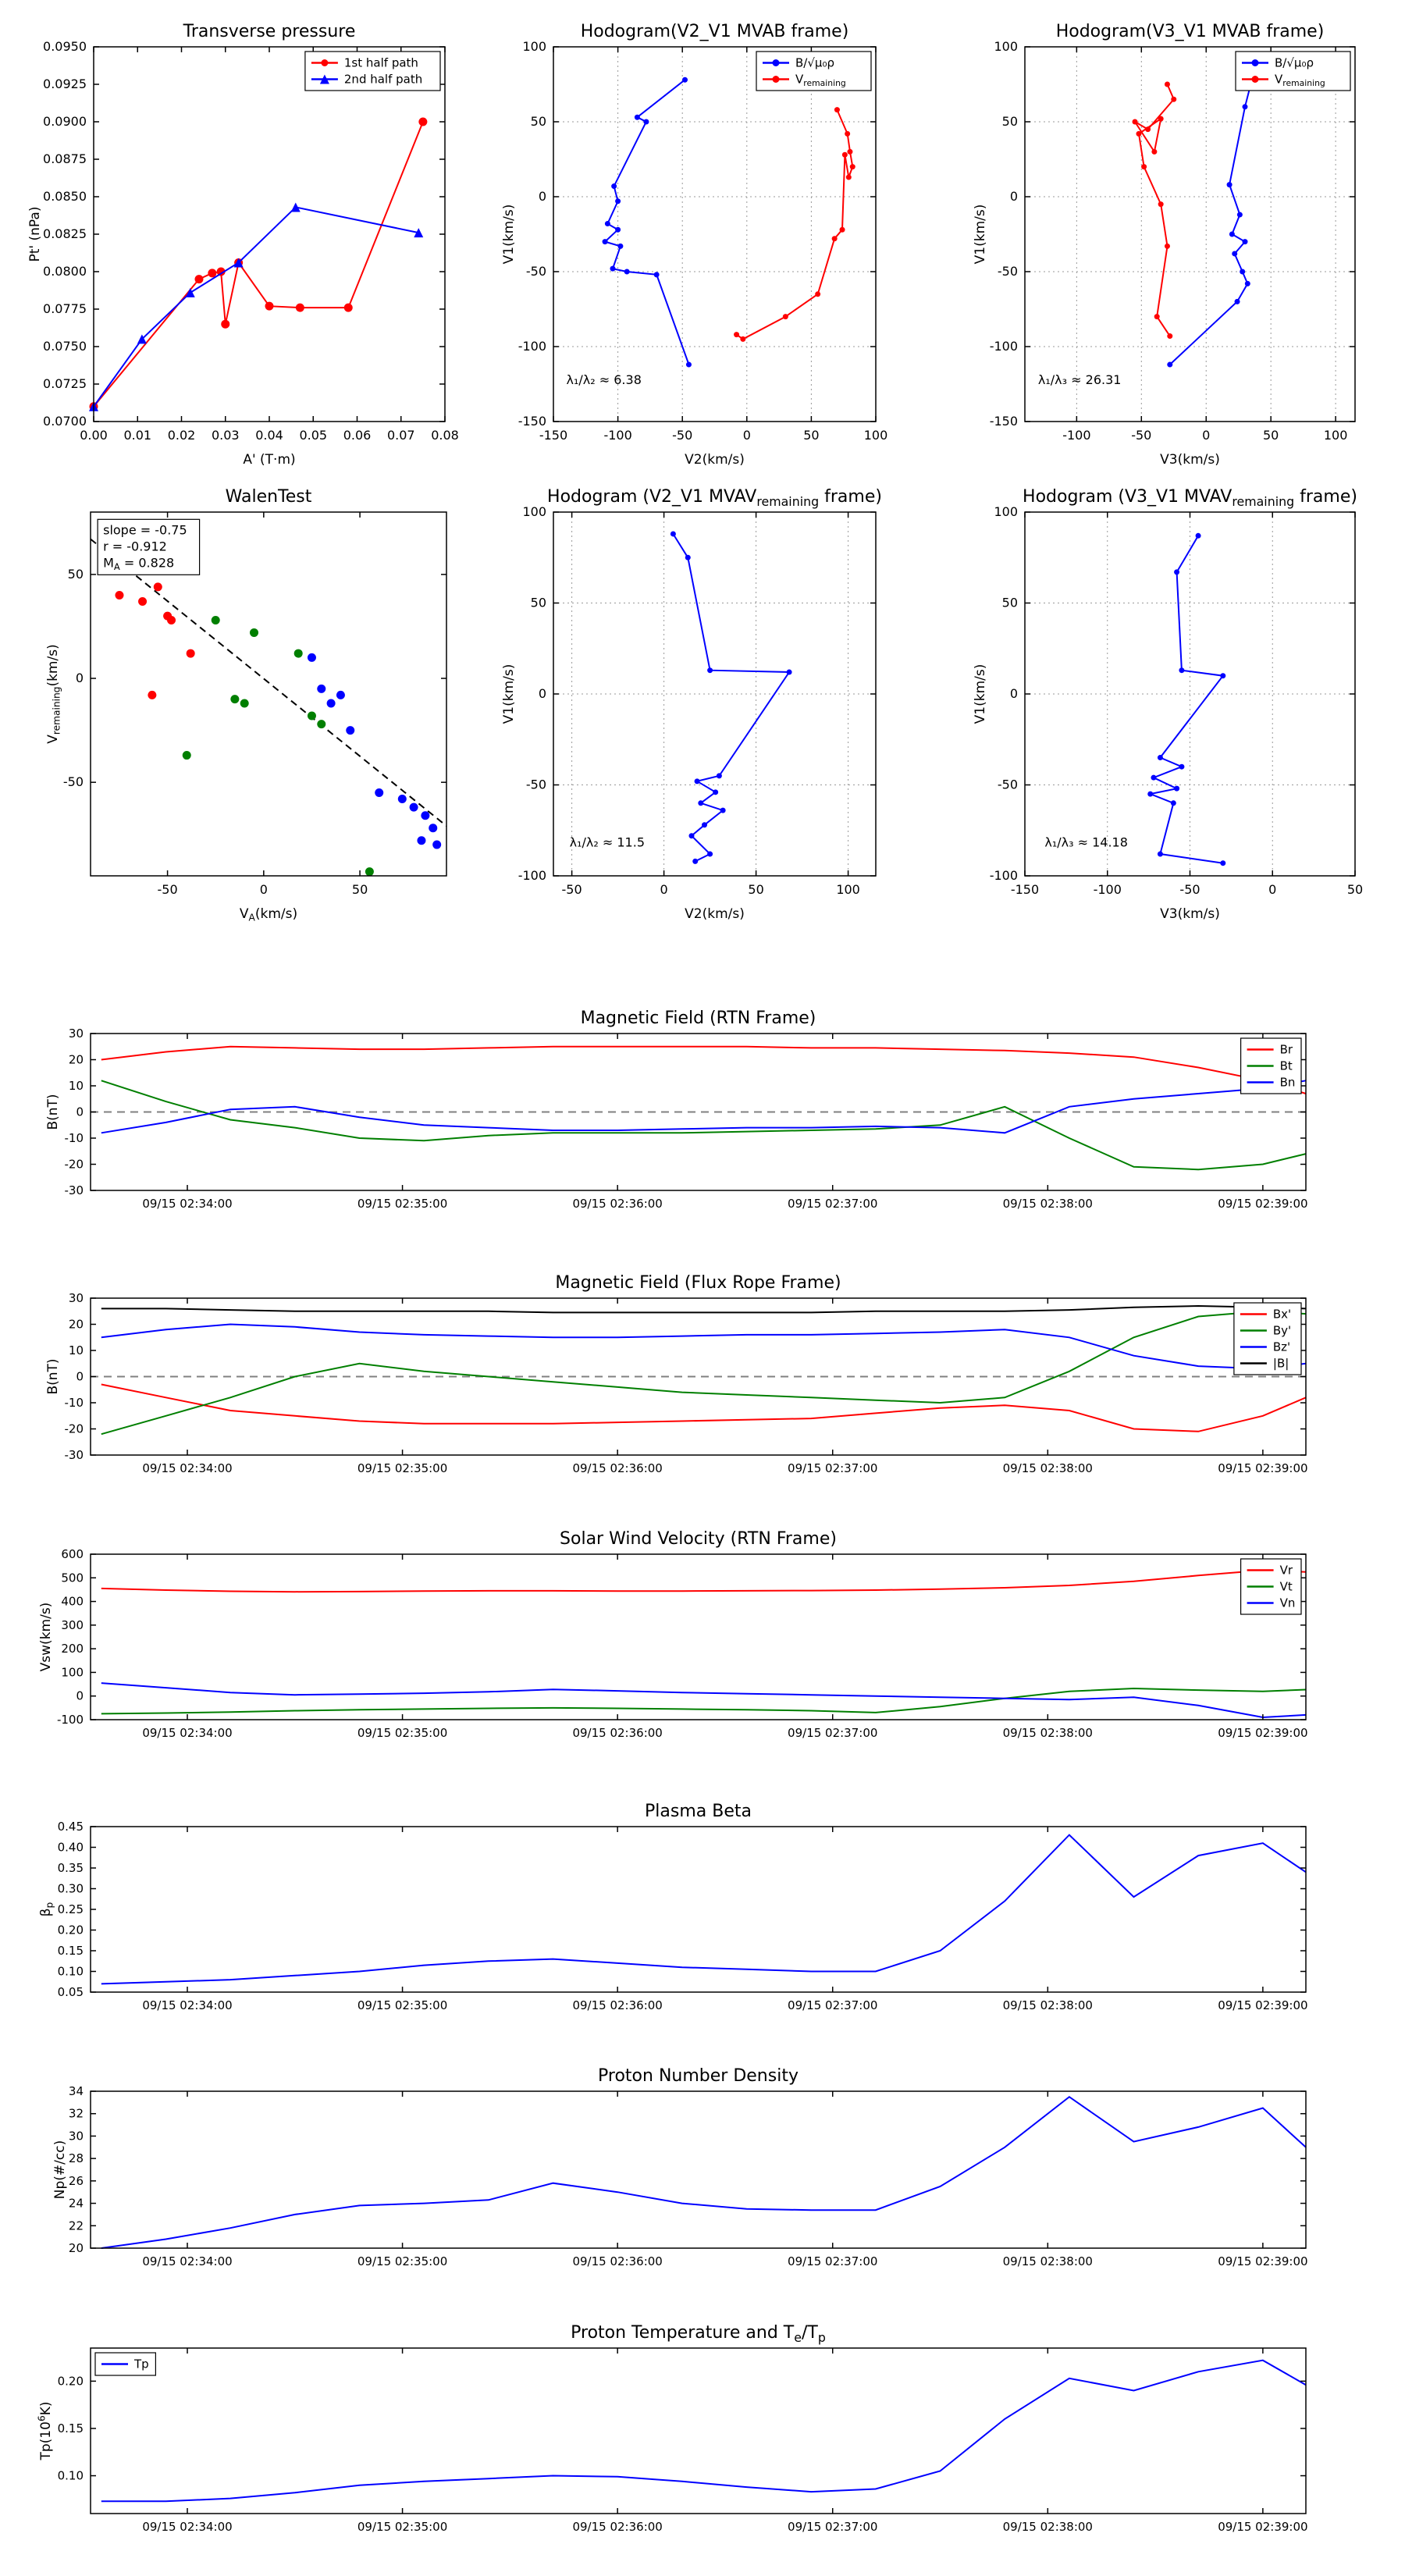 The height and width of the screenshot is (2576, 1405). What do you see at coordinates (76, 2136) in the screenshot?
I see `y-tick-label: 30` at bounding box center [76, 2136].